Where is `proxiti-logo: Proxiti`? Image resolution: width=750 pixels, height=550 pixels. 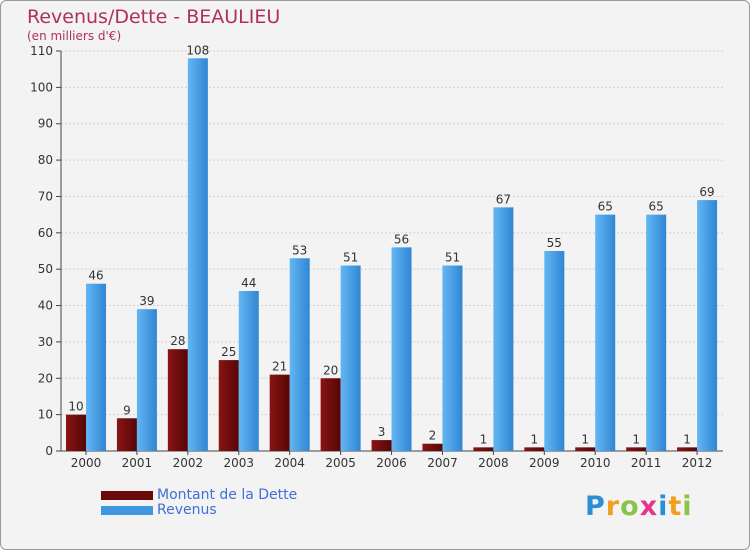
proxiti-logo: Proxiti is located at coordinates (639, 506).